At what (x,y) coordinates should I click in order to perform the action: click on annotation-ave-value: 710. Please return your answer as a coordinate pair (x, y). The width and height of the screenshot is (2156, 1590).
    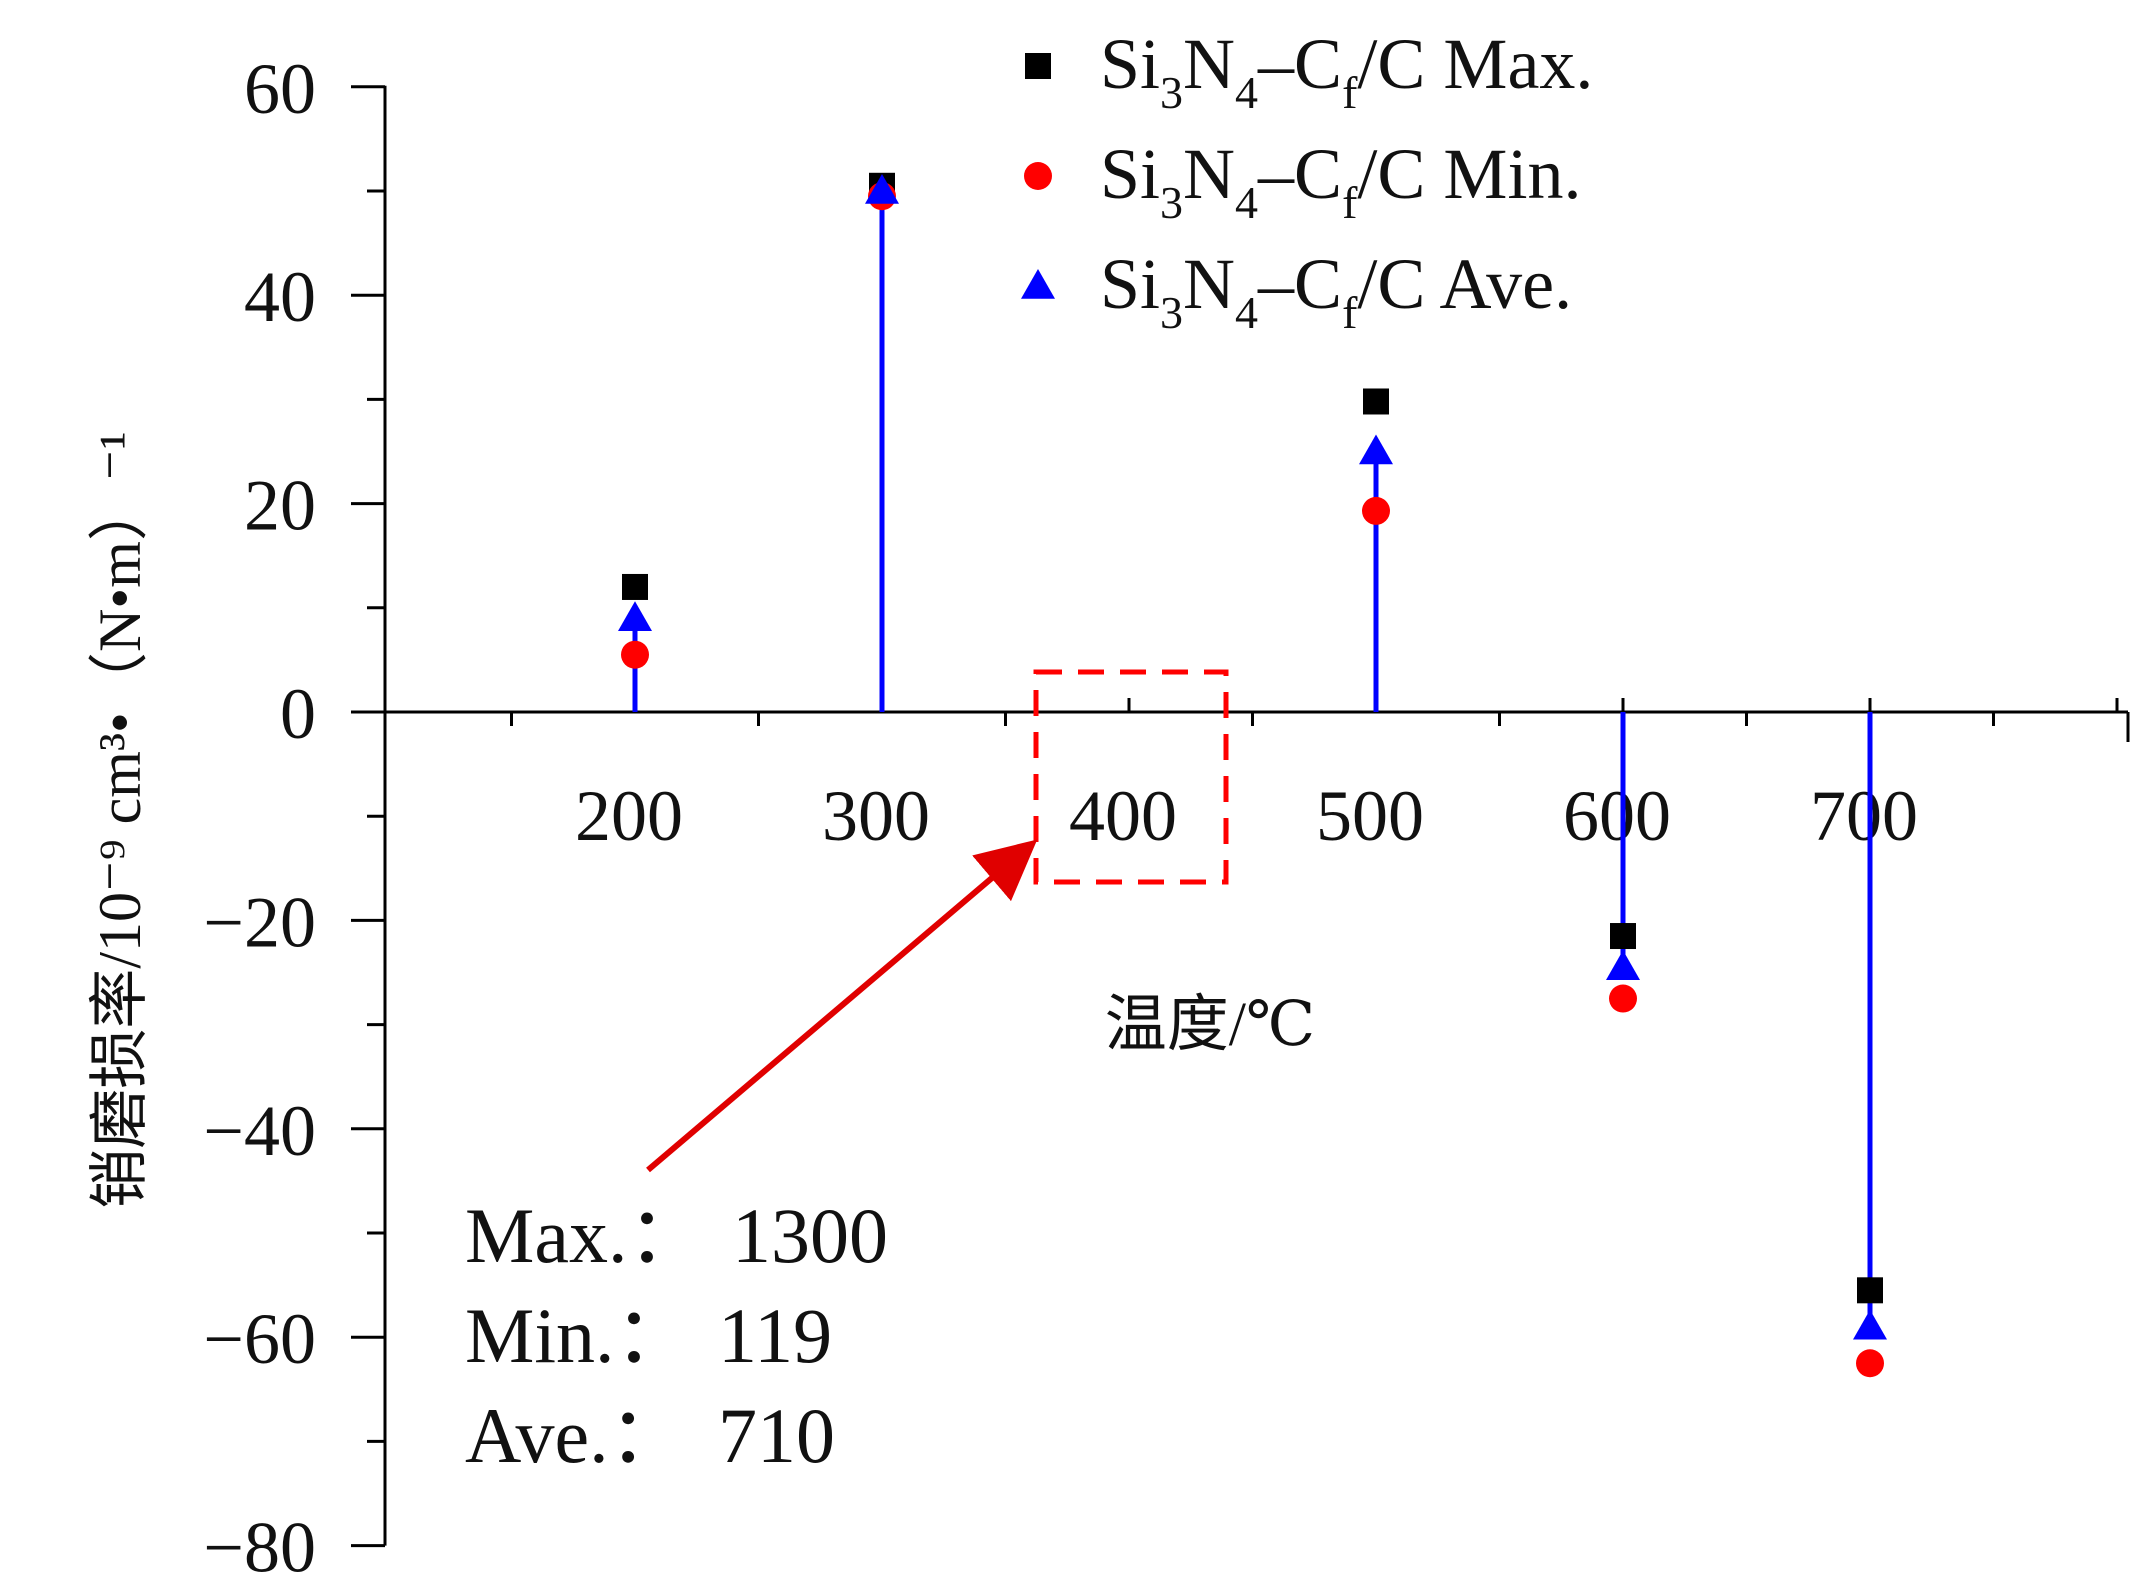
    Looking at the image, I should click on (776, 1435).